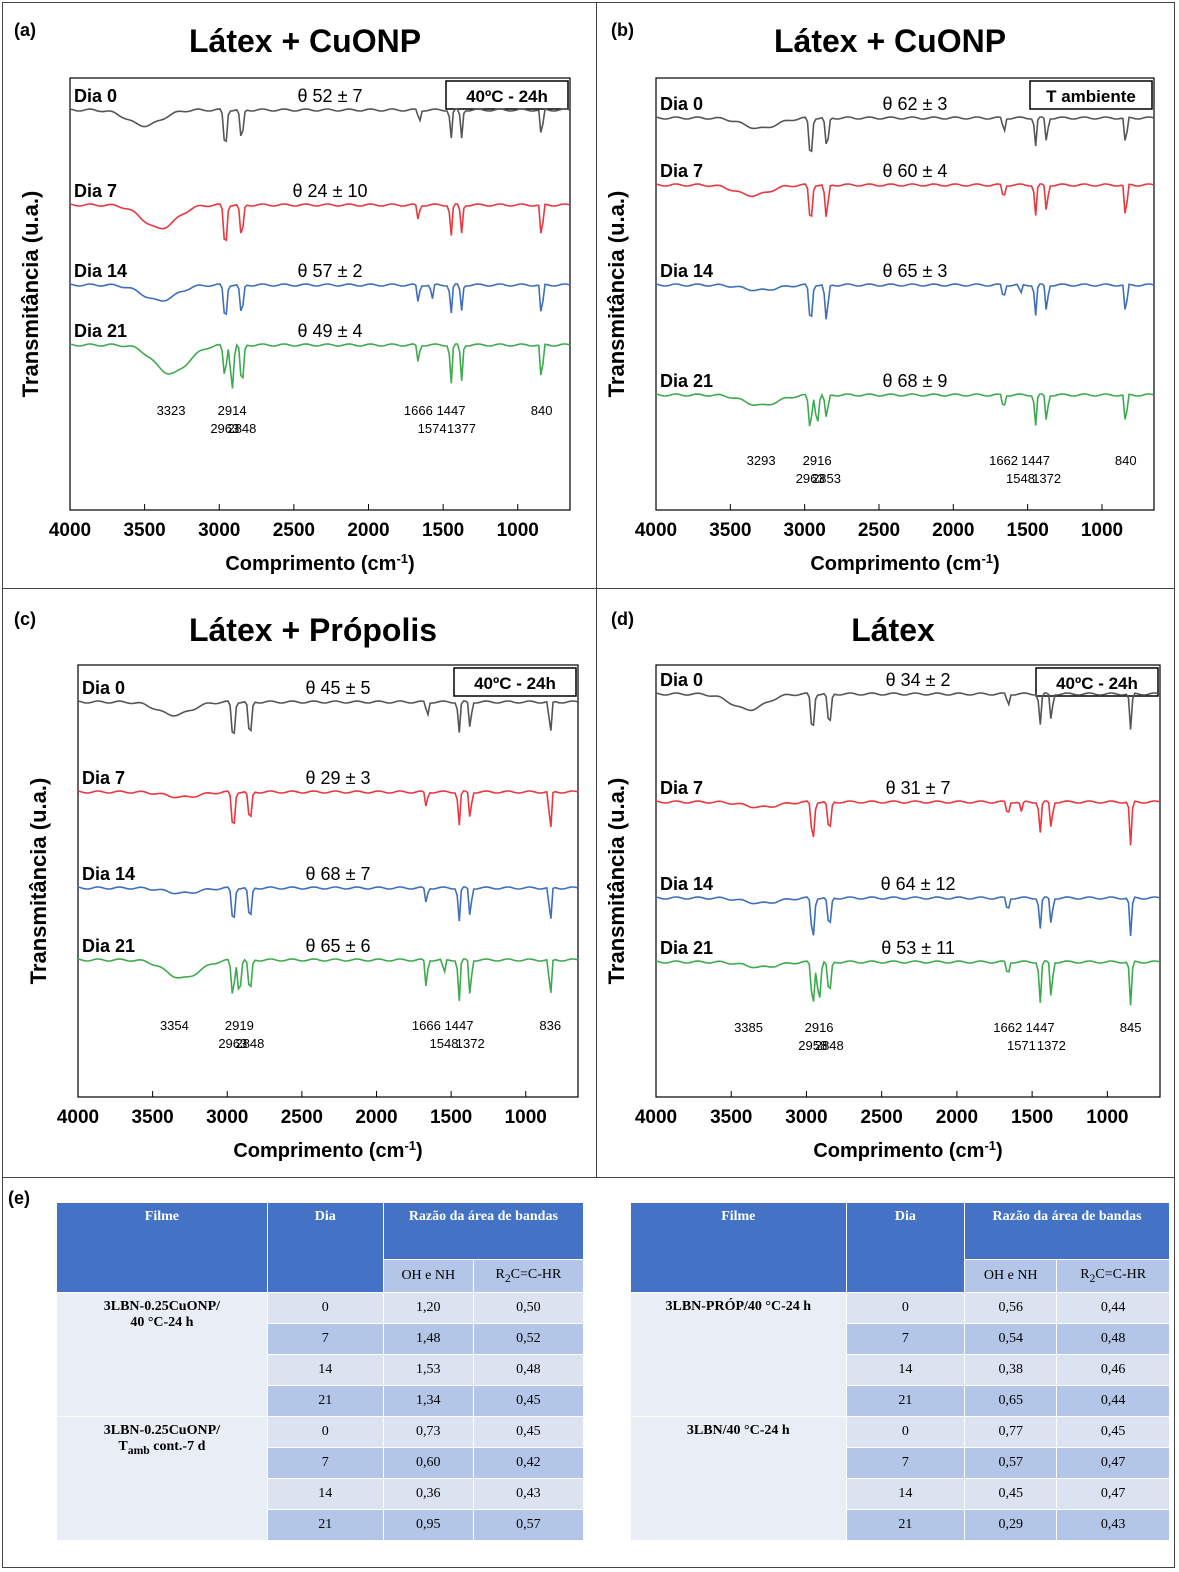 Image resolution: width=1179 pixels, height=1572 pixels. I want to click on table-row: 7 0,54 0,48, so click(900, 1339).